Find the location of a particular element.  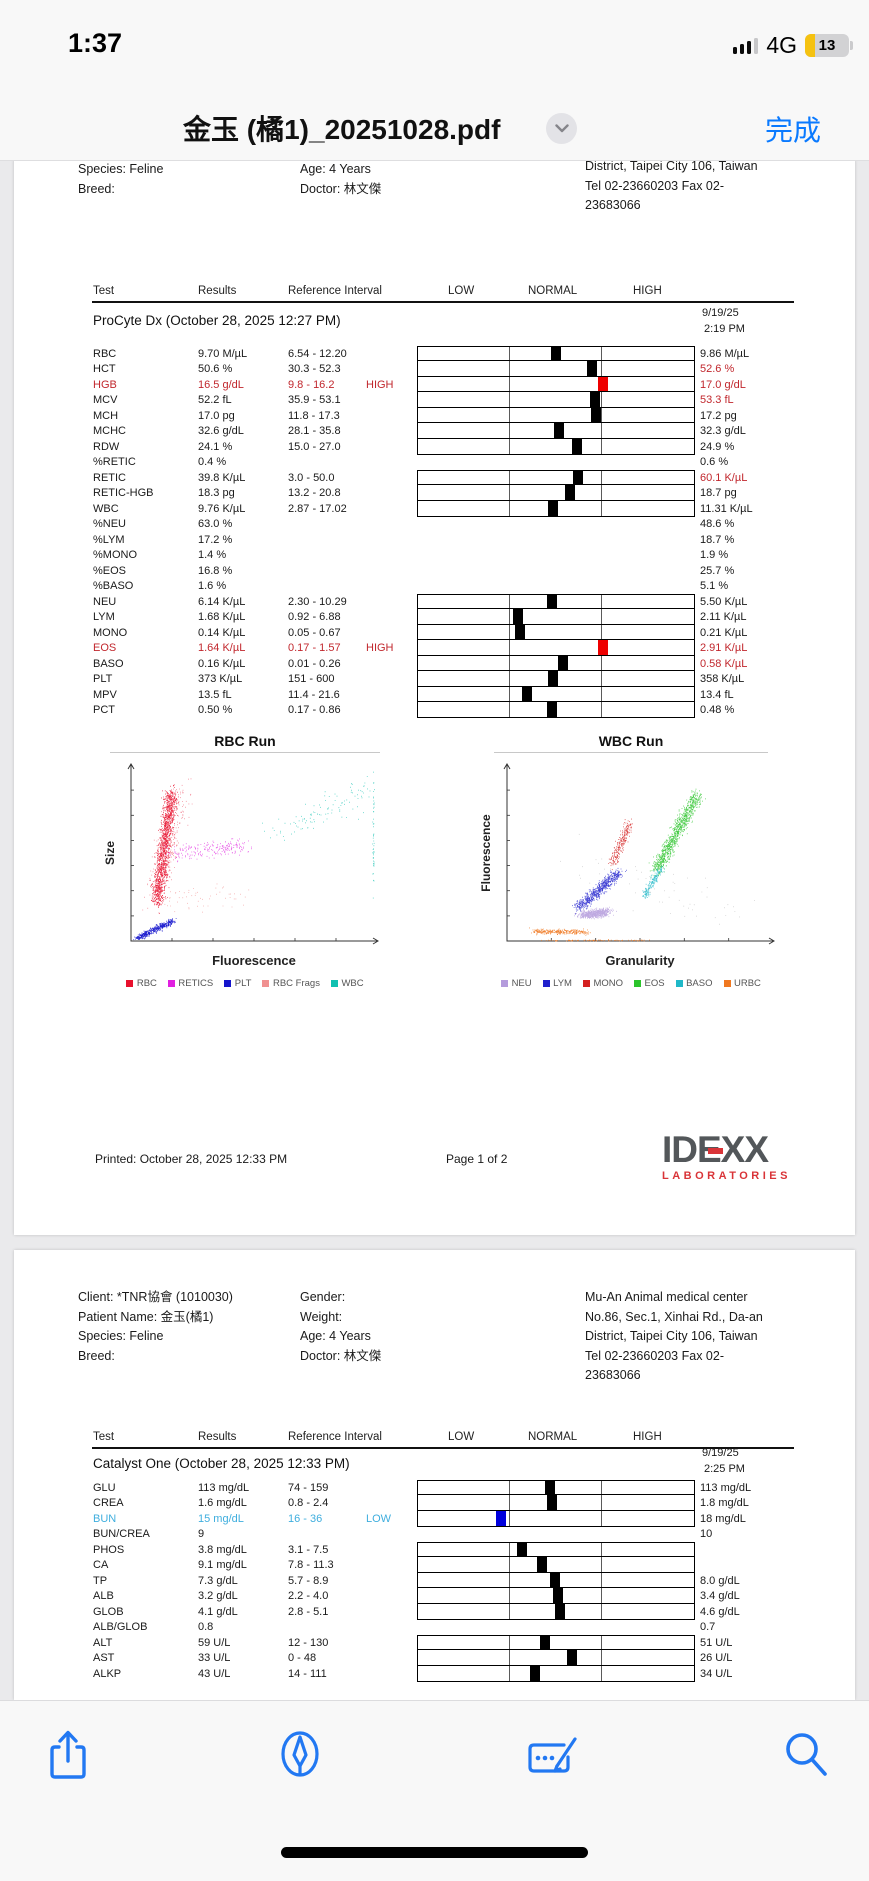

reference-interval: 15.0 - 27.0 is located at coordinates (314, 446).